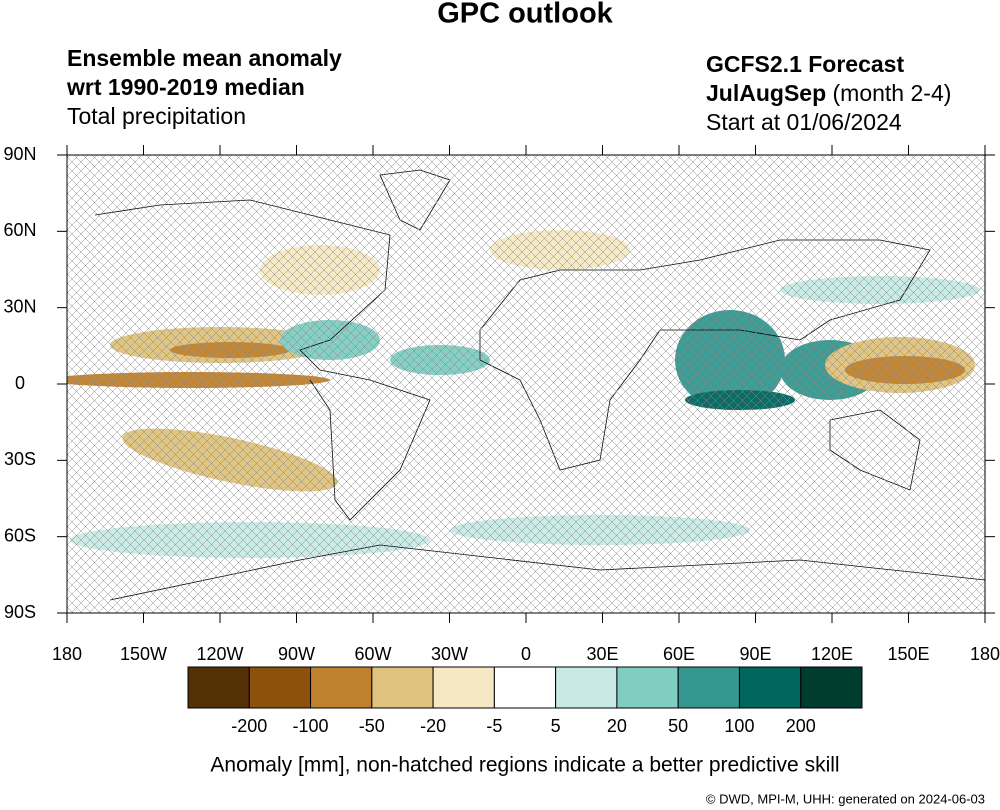 This screenshot has width=1000, height=810. I want to click on x-tick-label: 0, so click(526, 654).